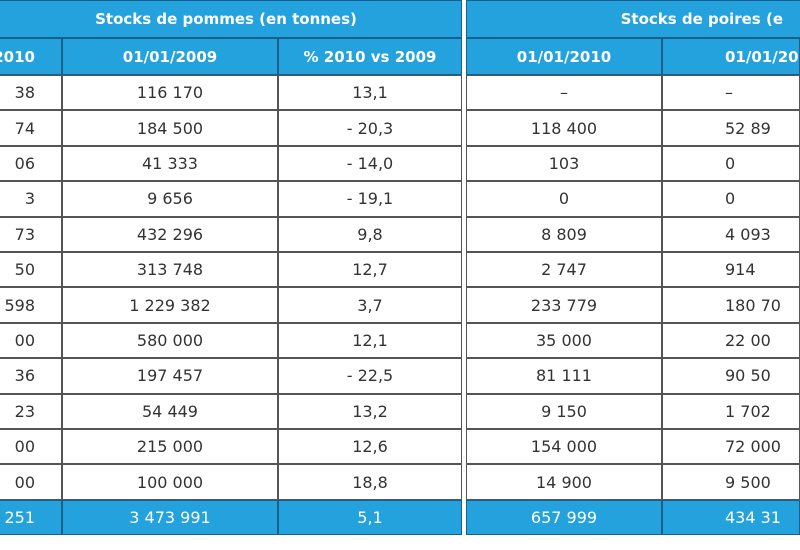 The height and width of the screenshot is (550, 800). Describe the element at coordinates (370, 517) in the screenshot. I see `total-cell: 5,1` at that location.